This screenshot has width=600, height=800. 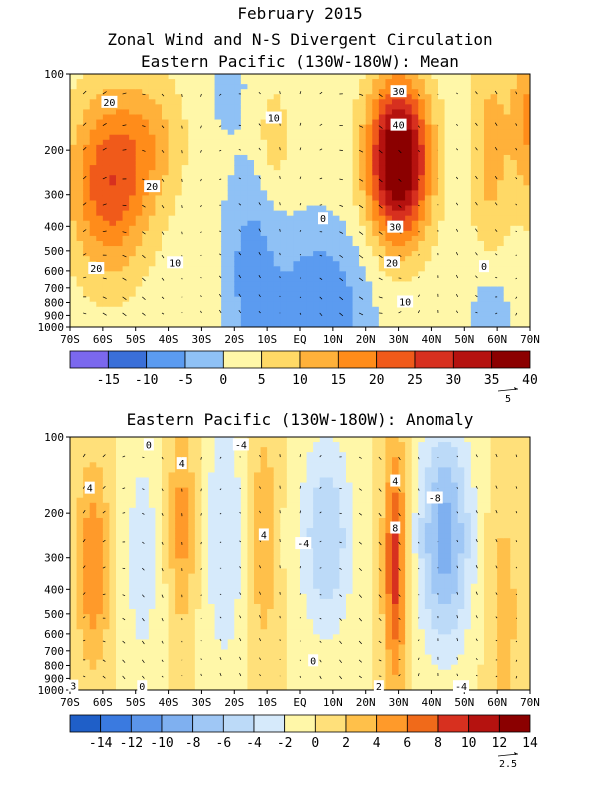 What do you see at coordinates (109, 101) in the screenshot?
I see `contour-label-bg` at bounding box center [109, 101].